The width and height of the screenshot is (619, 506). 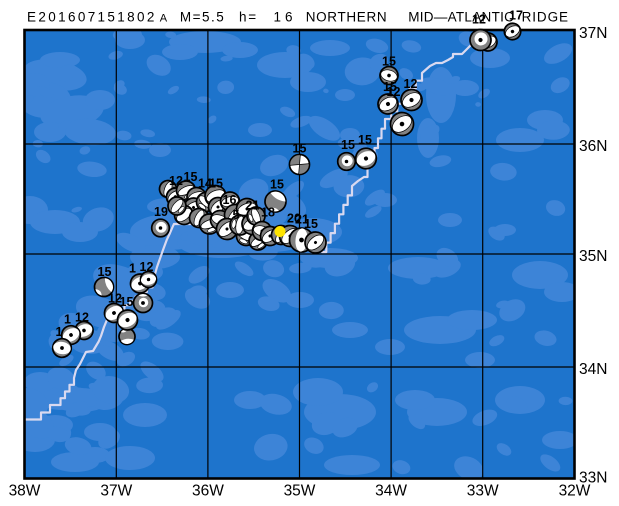 I want to click on svg-text: 16, so click(x=230, y=200).